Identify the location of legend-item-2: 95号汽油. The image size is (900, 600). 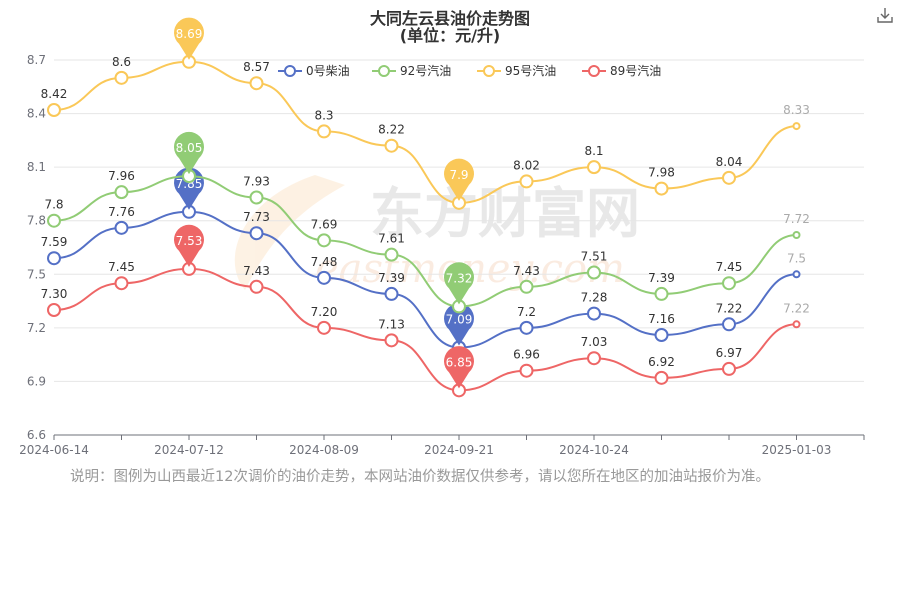
(516, 70).